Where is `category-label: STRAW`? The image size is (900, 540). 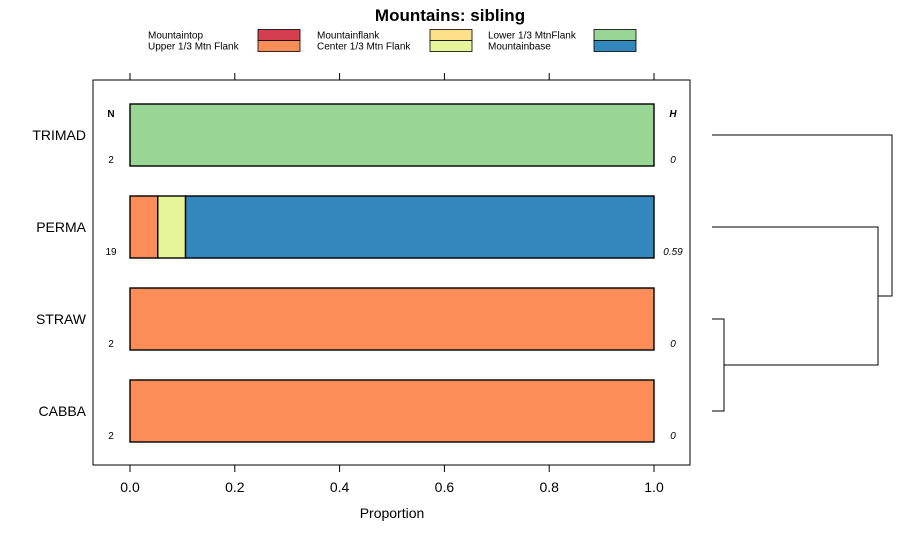
category-label: STRAW is located at coordinates (61, 319).